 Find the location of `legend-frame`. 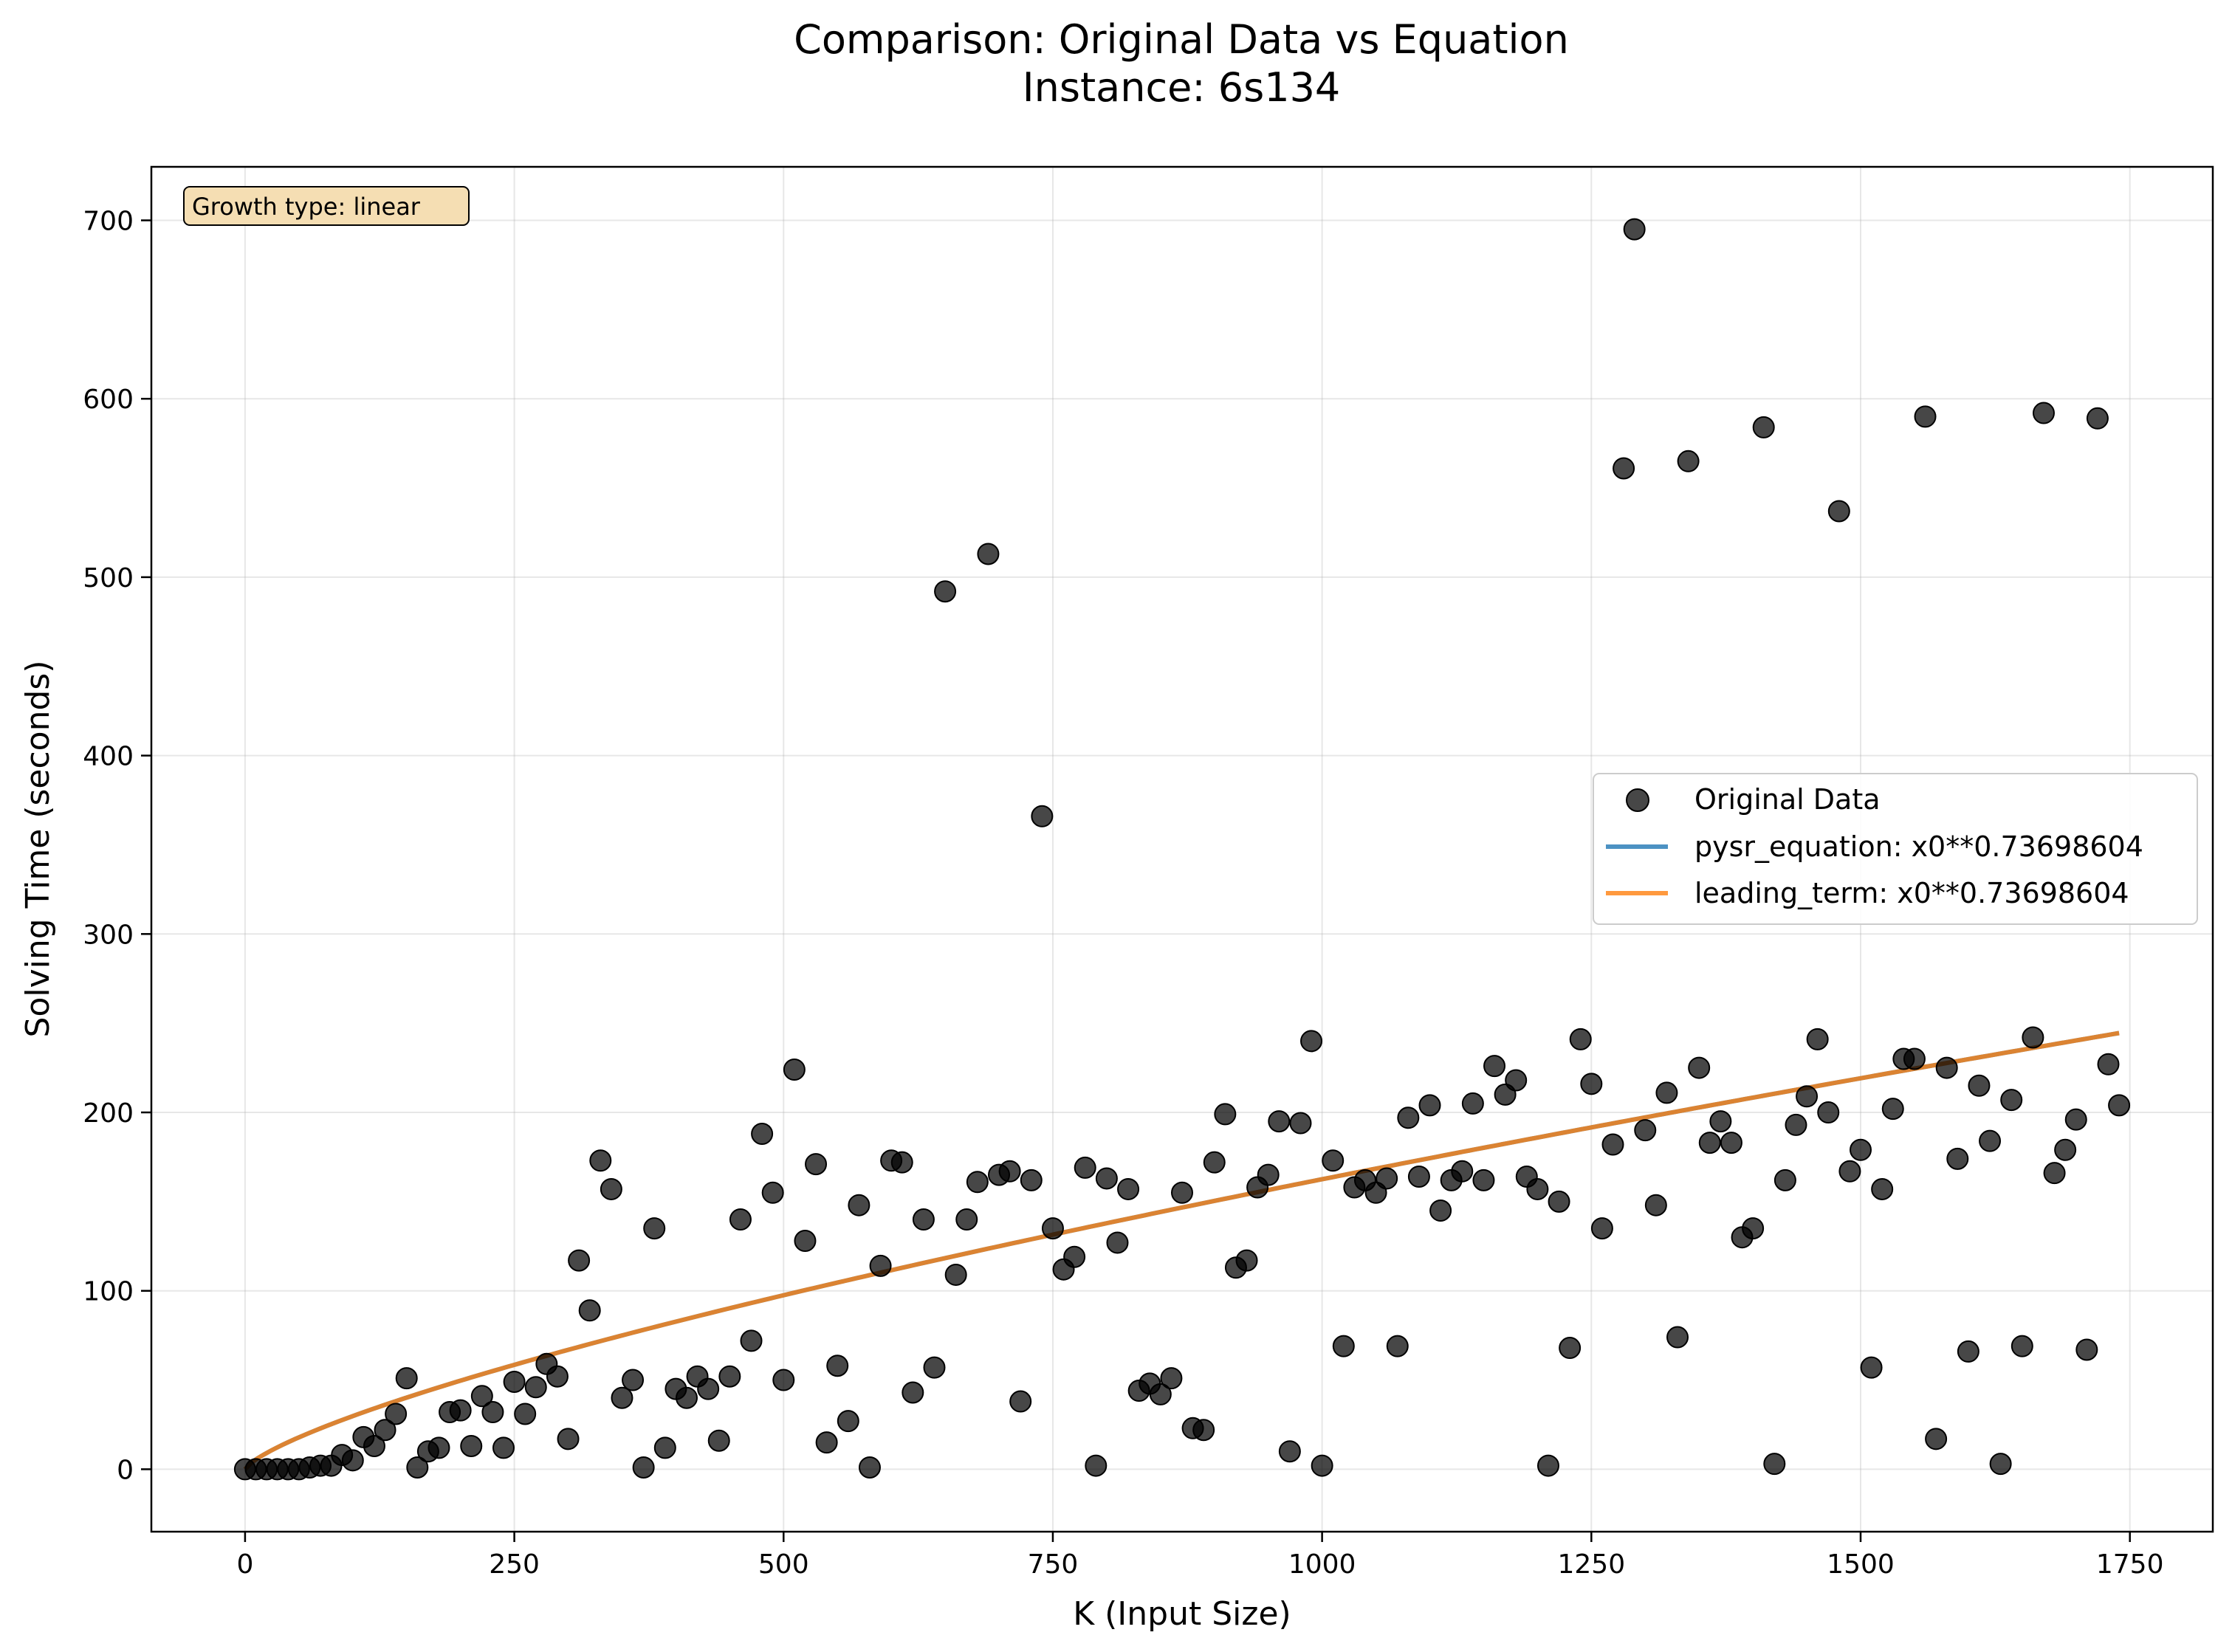

legend-frame is located at coordinates (1895, 849).